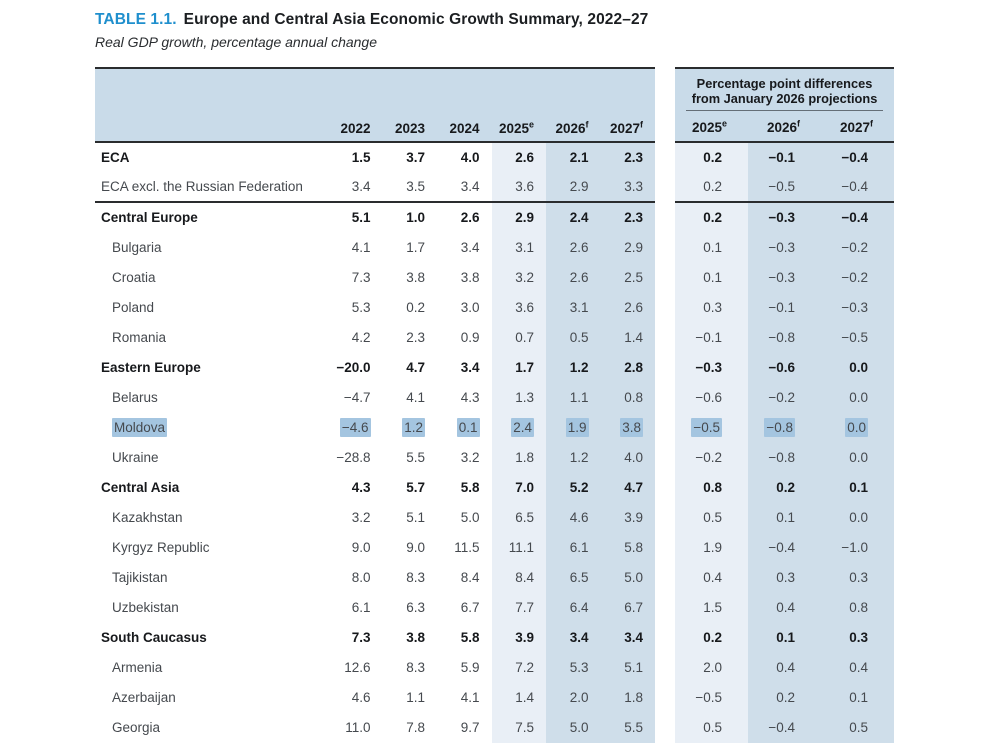  I want to click on value-cell: 6.1, so click(361, 607).